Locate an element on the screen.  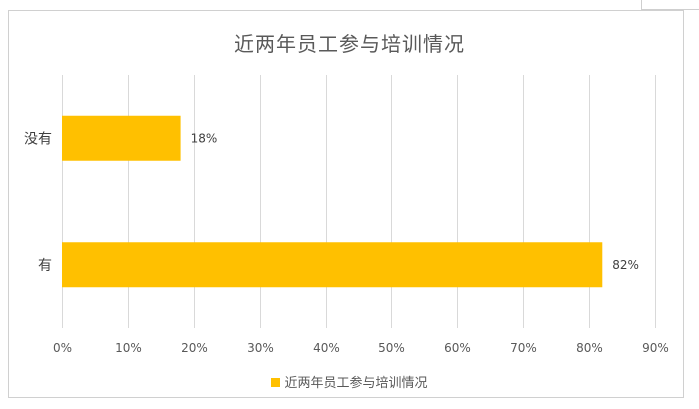
legend: 近两年员工参与培训情况 is located at coordinates (349, 381).